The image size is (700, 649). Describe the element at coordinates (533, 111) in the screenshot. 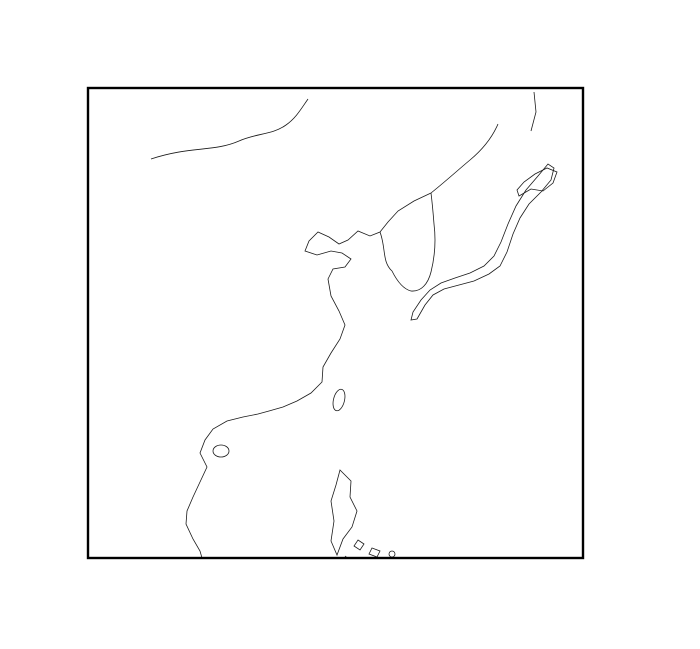

I see `coast-sakhalin` at that location.